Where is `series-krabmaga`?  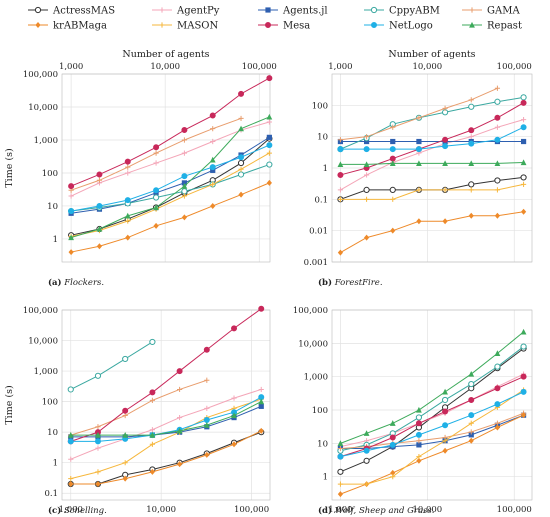
series-krabmaga is located at coordinates (170, 217).